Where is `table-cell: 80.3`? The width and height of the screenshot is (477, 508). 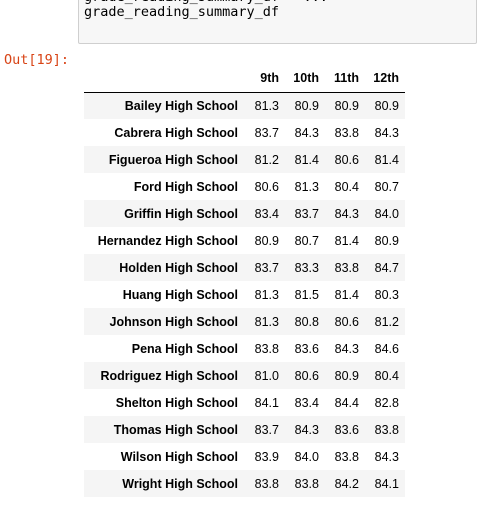
table-cell: 80.3 is located at coordinates (386, 294).